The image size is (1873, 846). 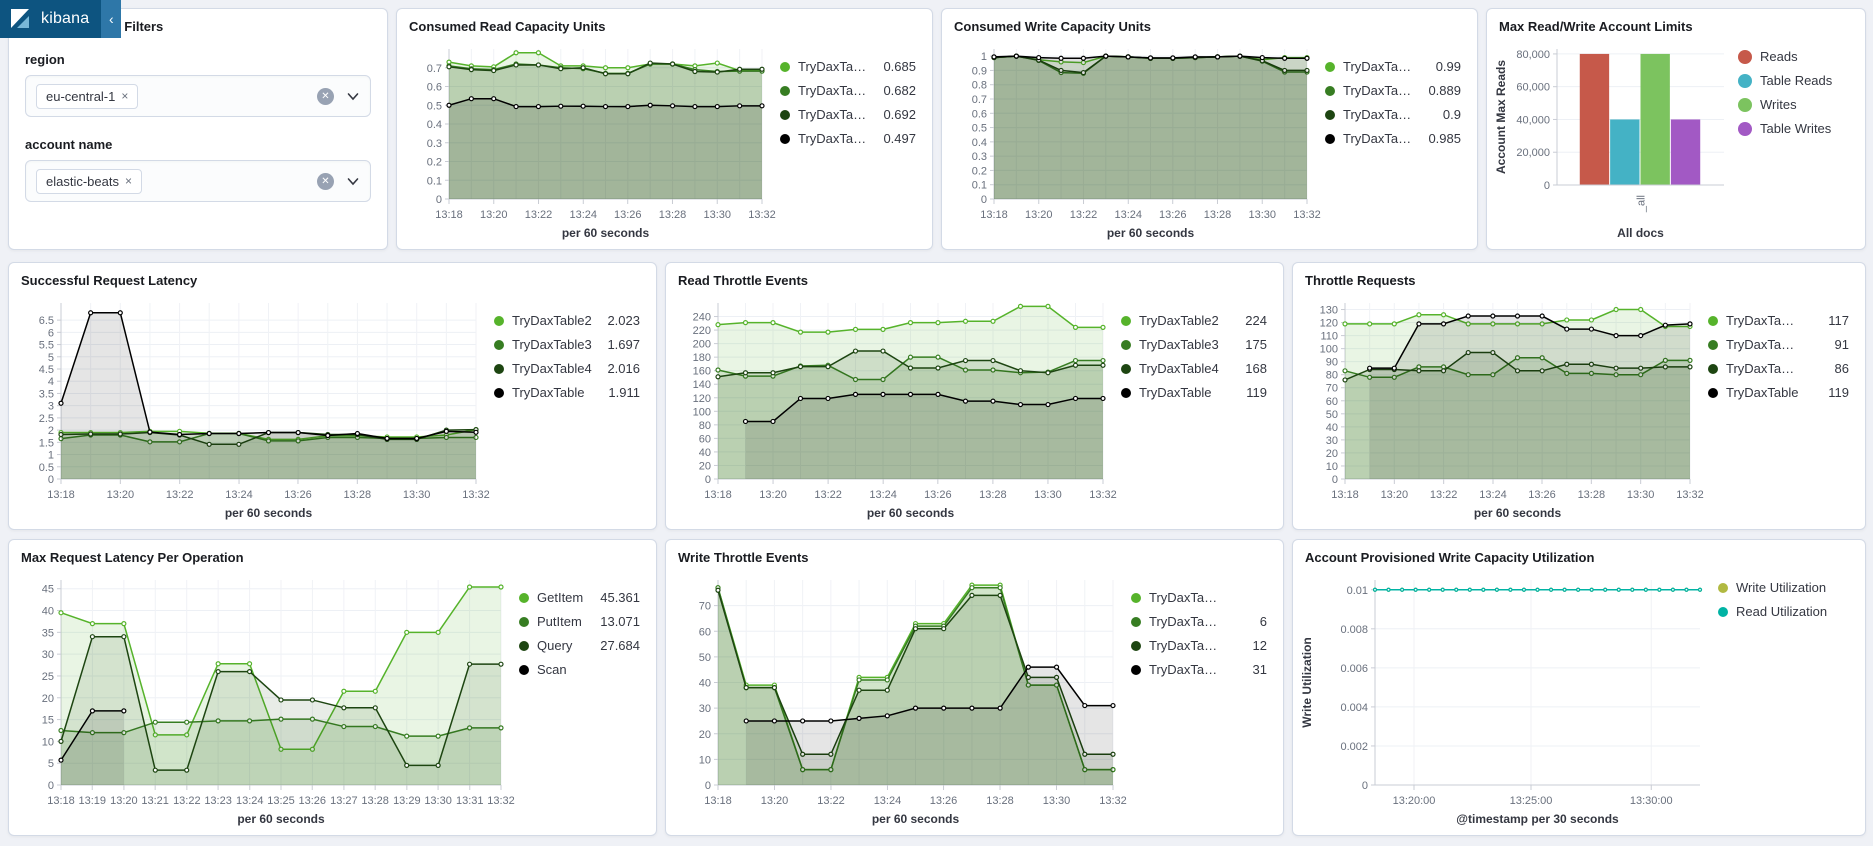 What do you see at coordinates (984, 200) in the screenshot?
I see `svg-text: 0` at bounding box center [984, 200].